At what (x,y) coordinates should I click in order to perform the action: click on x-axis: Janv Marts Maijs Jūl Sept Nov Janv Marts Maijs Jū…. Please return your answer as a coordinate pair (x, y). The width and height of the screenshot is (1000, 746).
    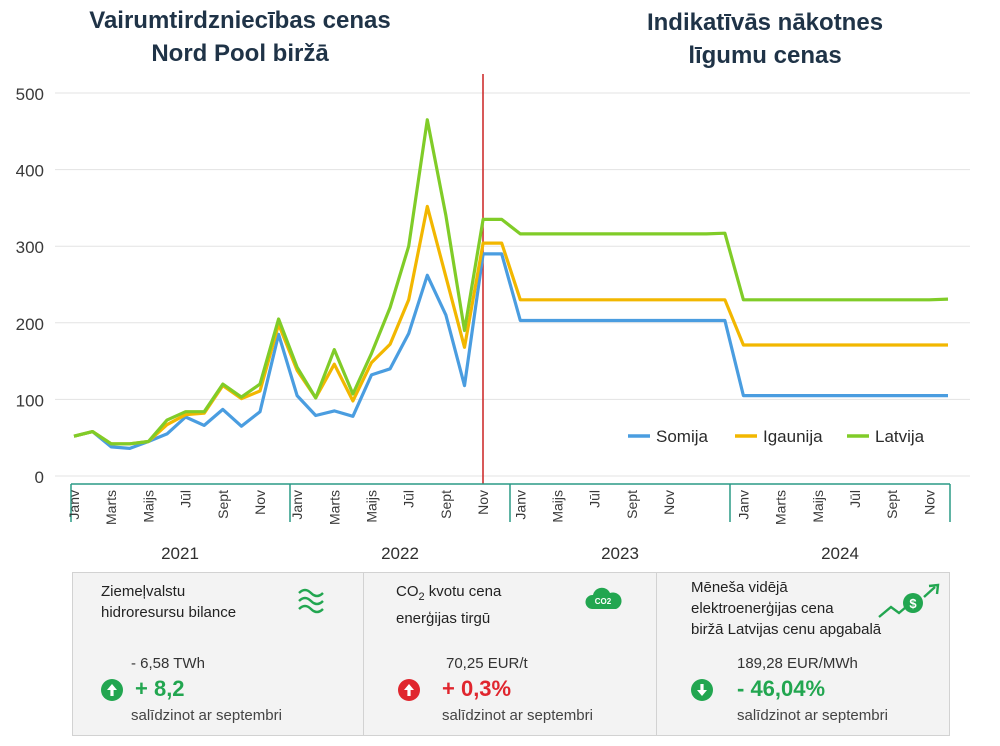
    Looking at the image, I should click on (508, 504).